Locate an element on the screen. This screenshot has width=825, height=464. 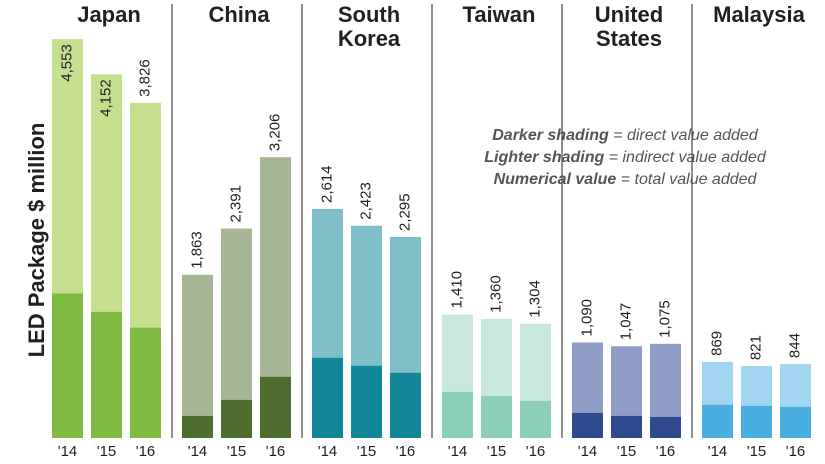
legend-text: = indirect value added is located at coordinates (685, 157).